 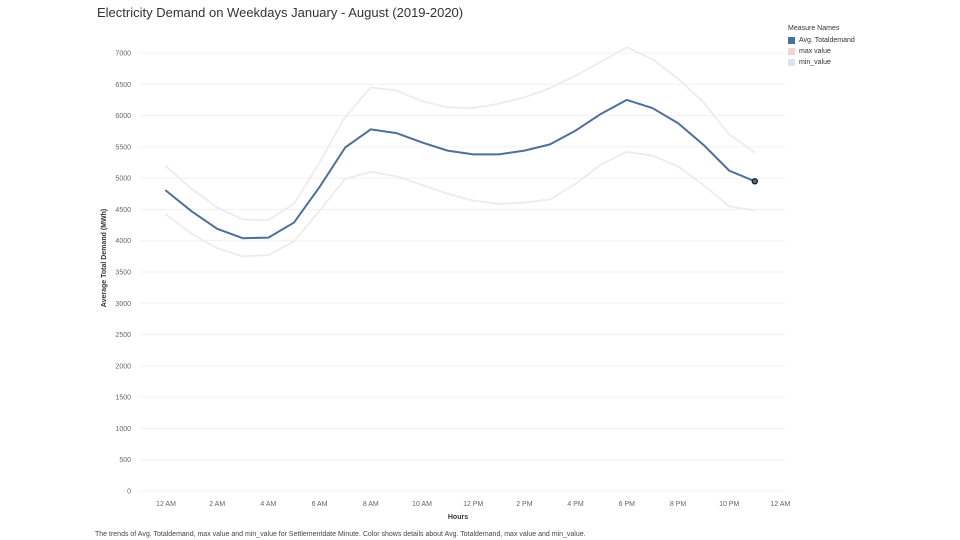 I want to click on x-tick-label: 4 AM, so click(x=268, y=504).